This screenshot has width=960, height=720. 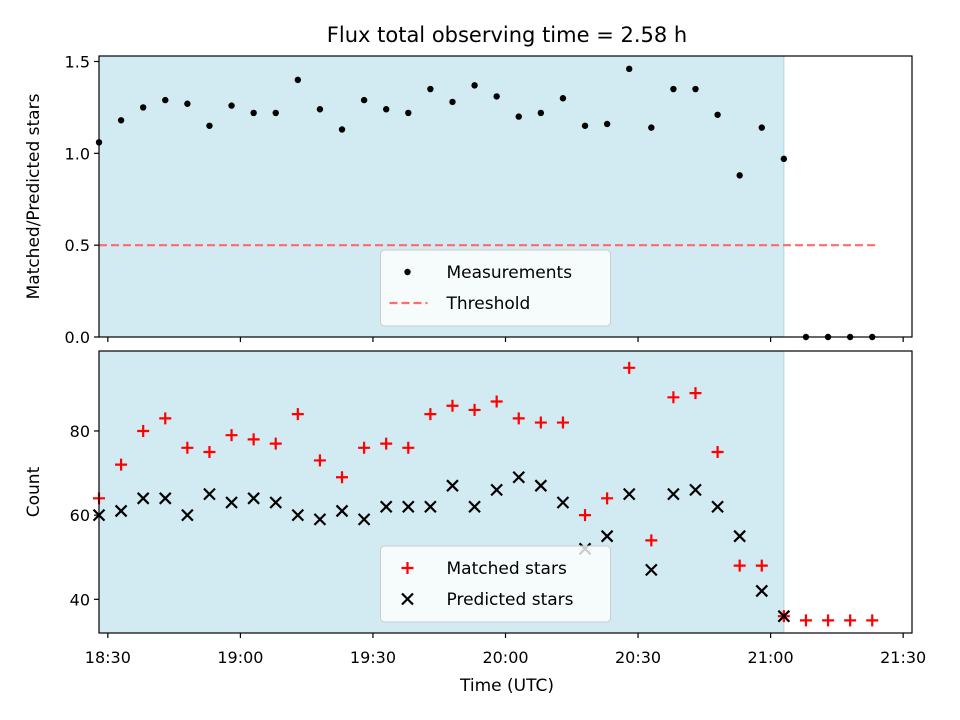 What do you see at coordinates (510, 600) in the screenshot?
I see `legend-label: Predicted stars` at bounding box center [510, 600].